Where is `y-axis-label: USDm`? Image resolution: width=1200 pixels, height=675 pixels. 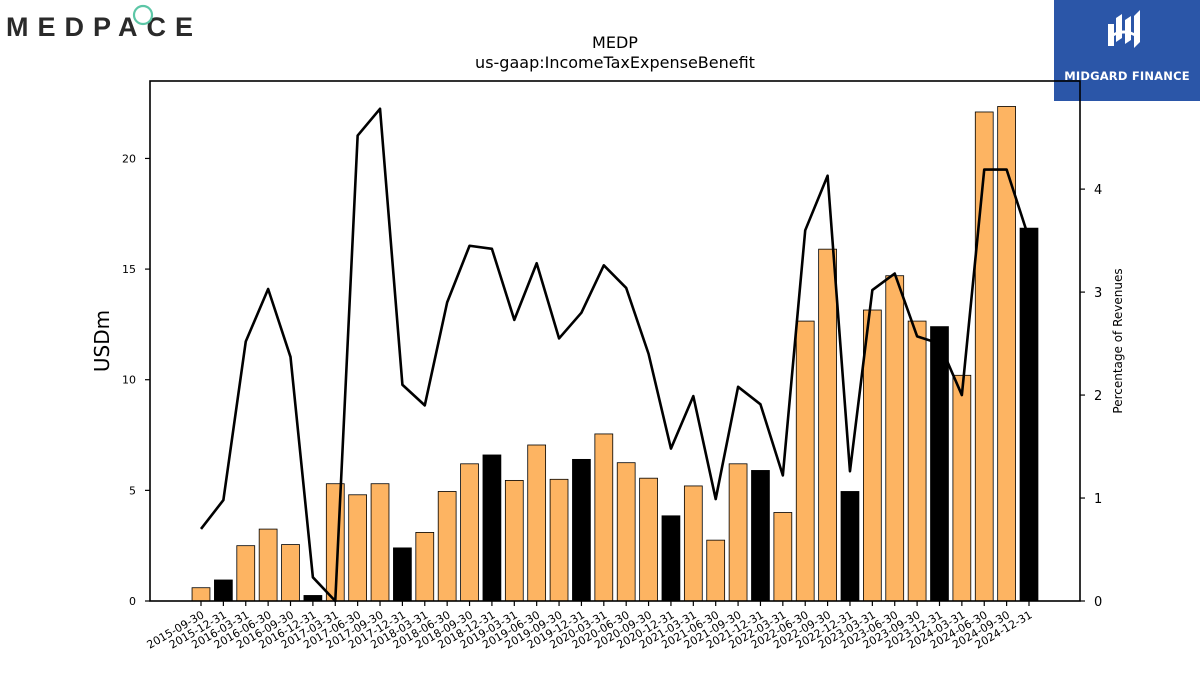 y-axis-label: USDm is located at coordinates (102, 341).